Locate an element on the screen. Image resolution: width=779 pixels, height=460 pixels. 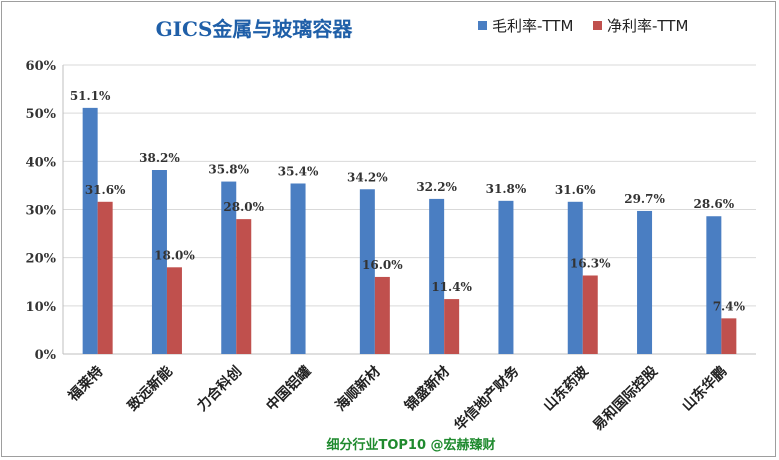
x-tick-label: 致远新能 is located at coordinates (150, 389).